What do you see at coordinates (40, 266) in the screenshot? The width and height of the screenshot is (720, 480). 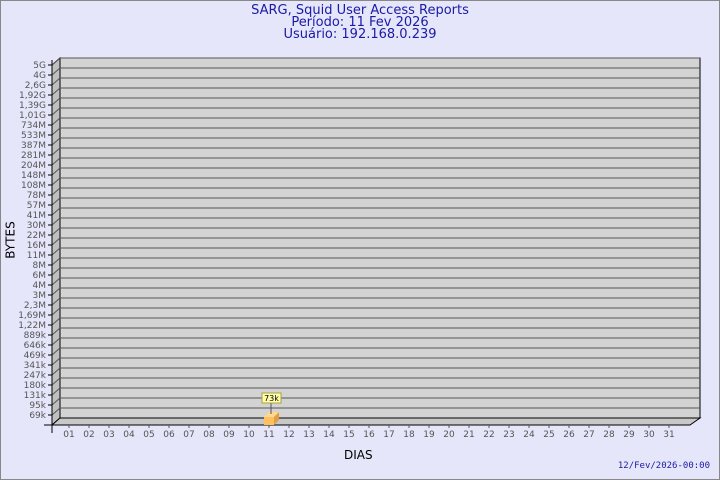 I see `y-tick-label: 8M` at bounding box center [40, 266].